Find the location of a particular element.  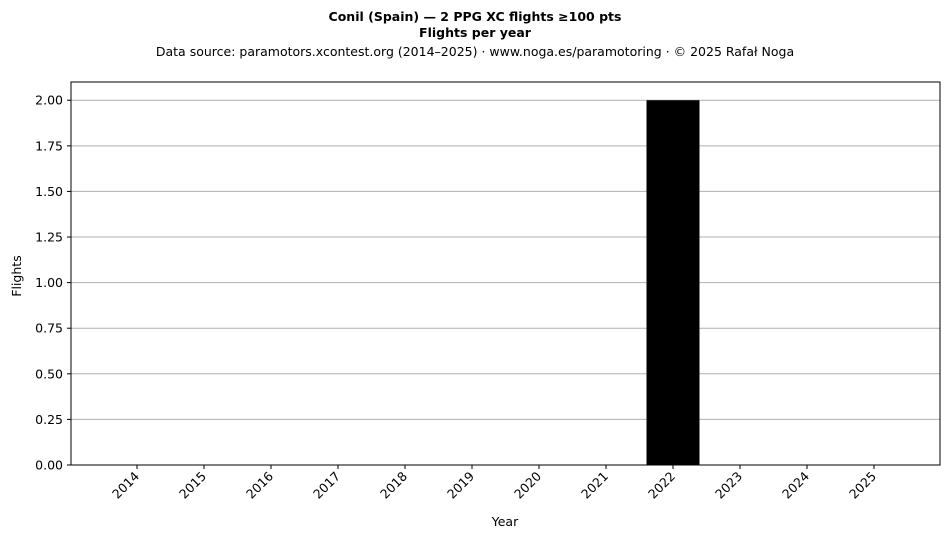

x-axis-label: Year is located at coordinates (505, 521).